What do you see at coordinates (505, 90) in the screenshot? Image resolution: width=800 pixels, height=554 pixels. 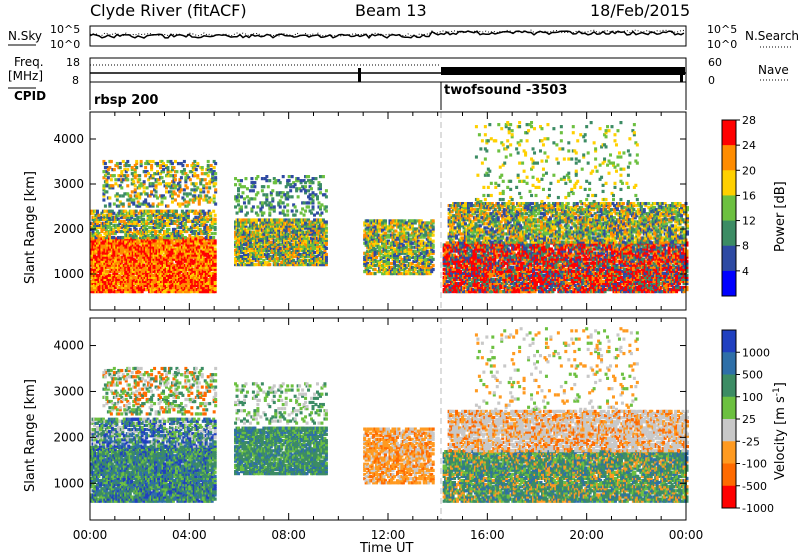 I see `cpid-program-2: twofsound -3503` at bounding box center [505, 90].